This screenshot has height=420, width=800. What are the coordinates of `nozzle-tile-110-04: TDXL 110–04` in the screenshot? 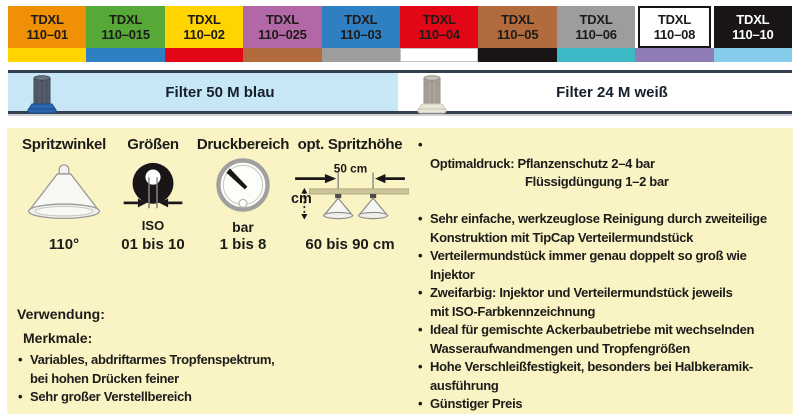 It's located at (439, 34).